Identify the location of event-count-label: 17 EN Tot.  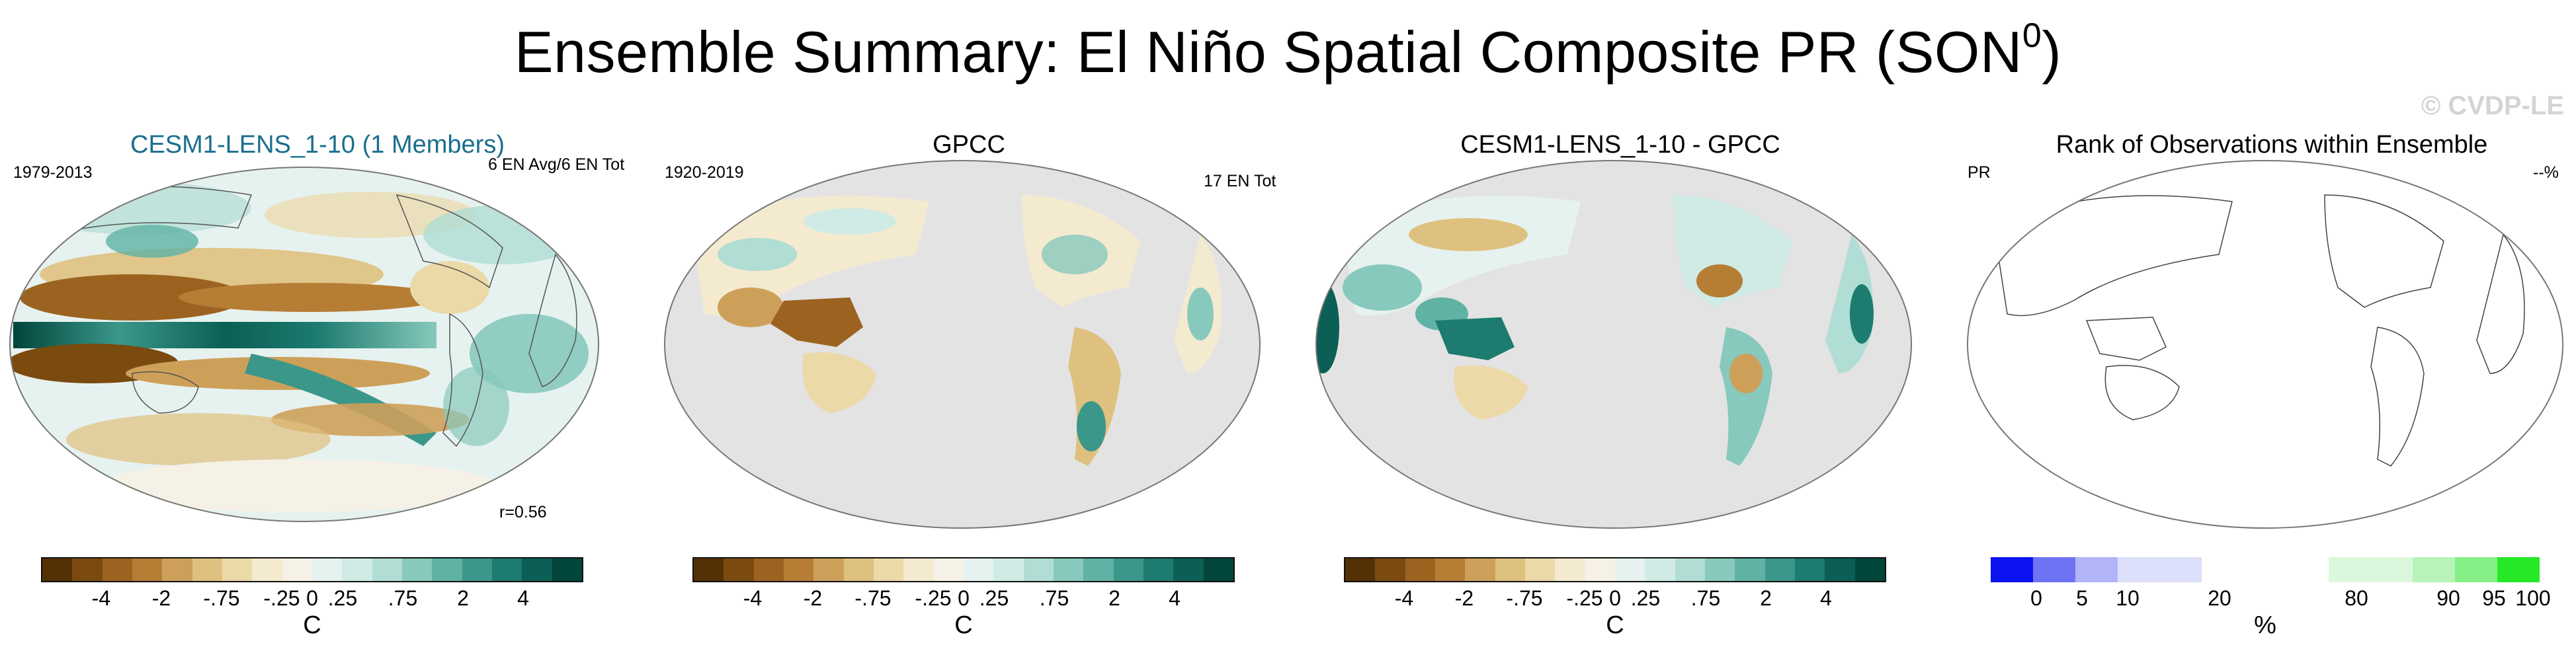
(1240, 181).